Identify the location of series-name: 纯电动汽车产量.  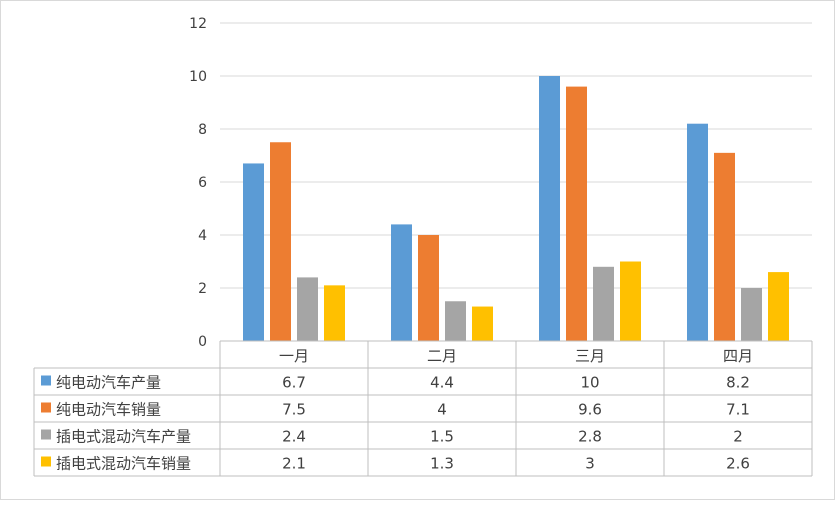
(108, 383).